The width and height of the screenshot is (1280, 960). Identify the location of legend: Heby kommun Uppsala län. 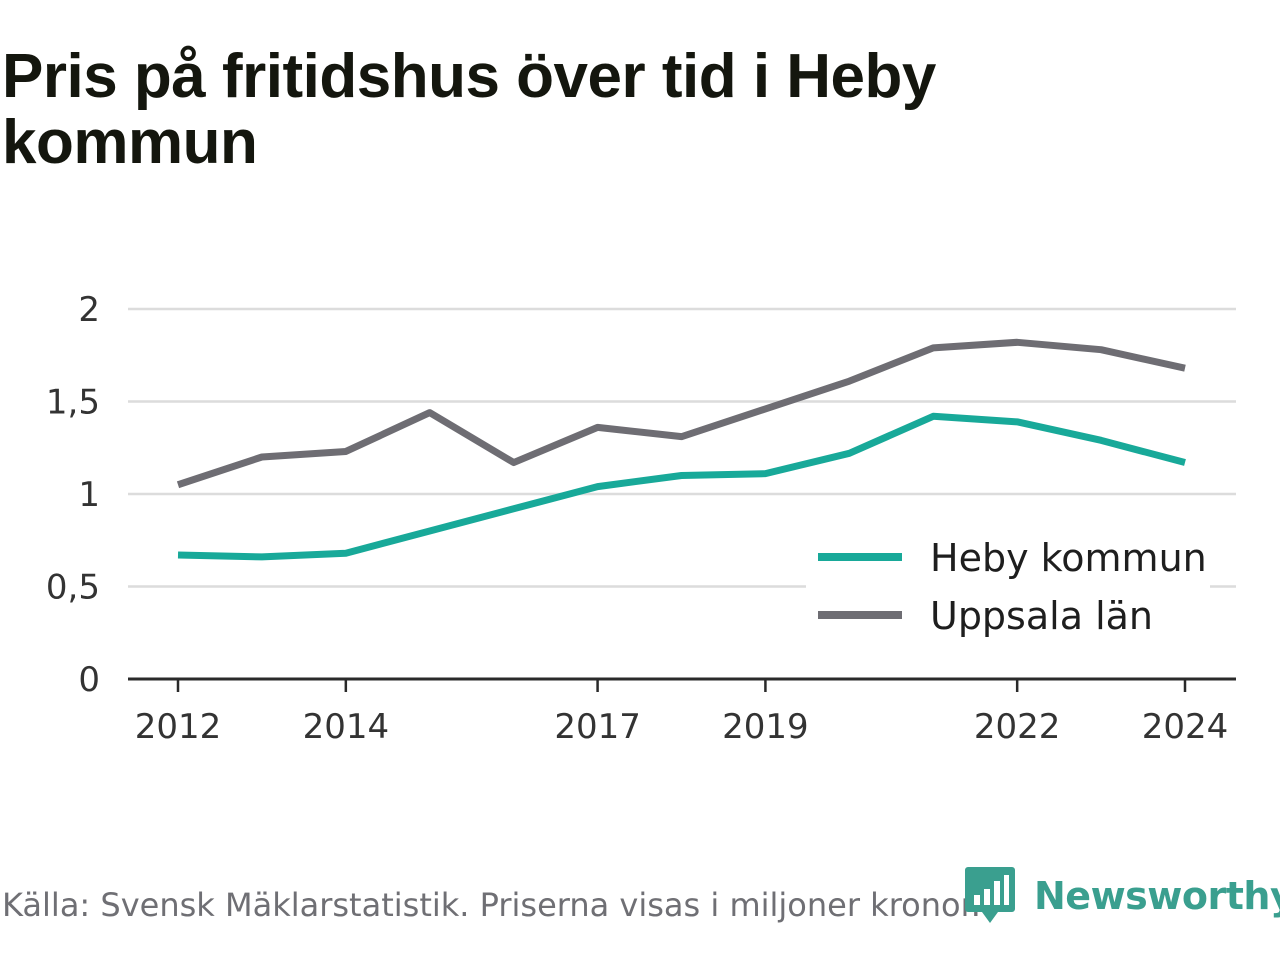
(1008, 587).